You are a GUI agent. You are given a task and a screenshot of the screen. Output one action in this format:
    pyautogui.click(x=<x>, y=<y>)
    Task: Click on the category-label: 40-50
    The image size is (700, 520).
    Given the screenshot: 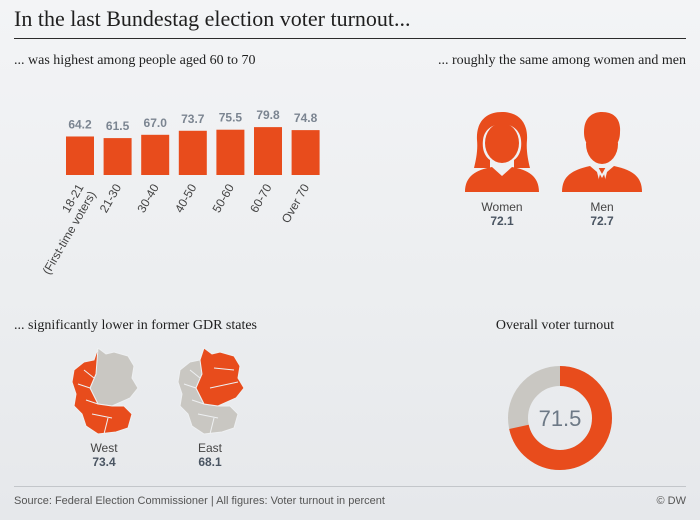 What is the action you would take?
    pyautogui.click(x=186, y=198)
    